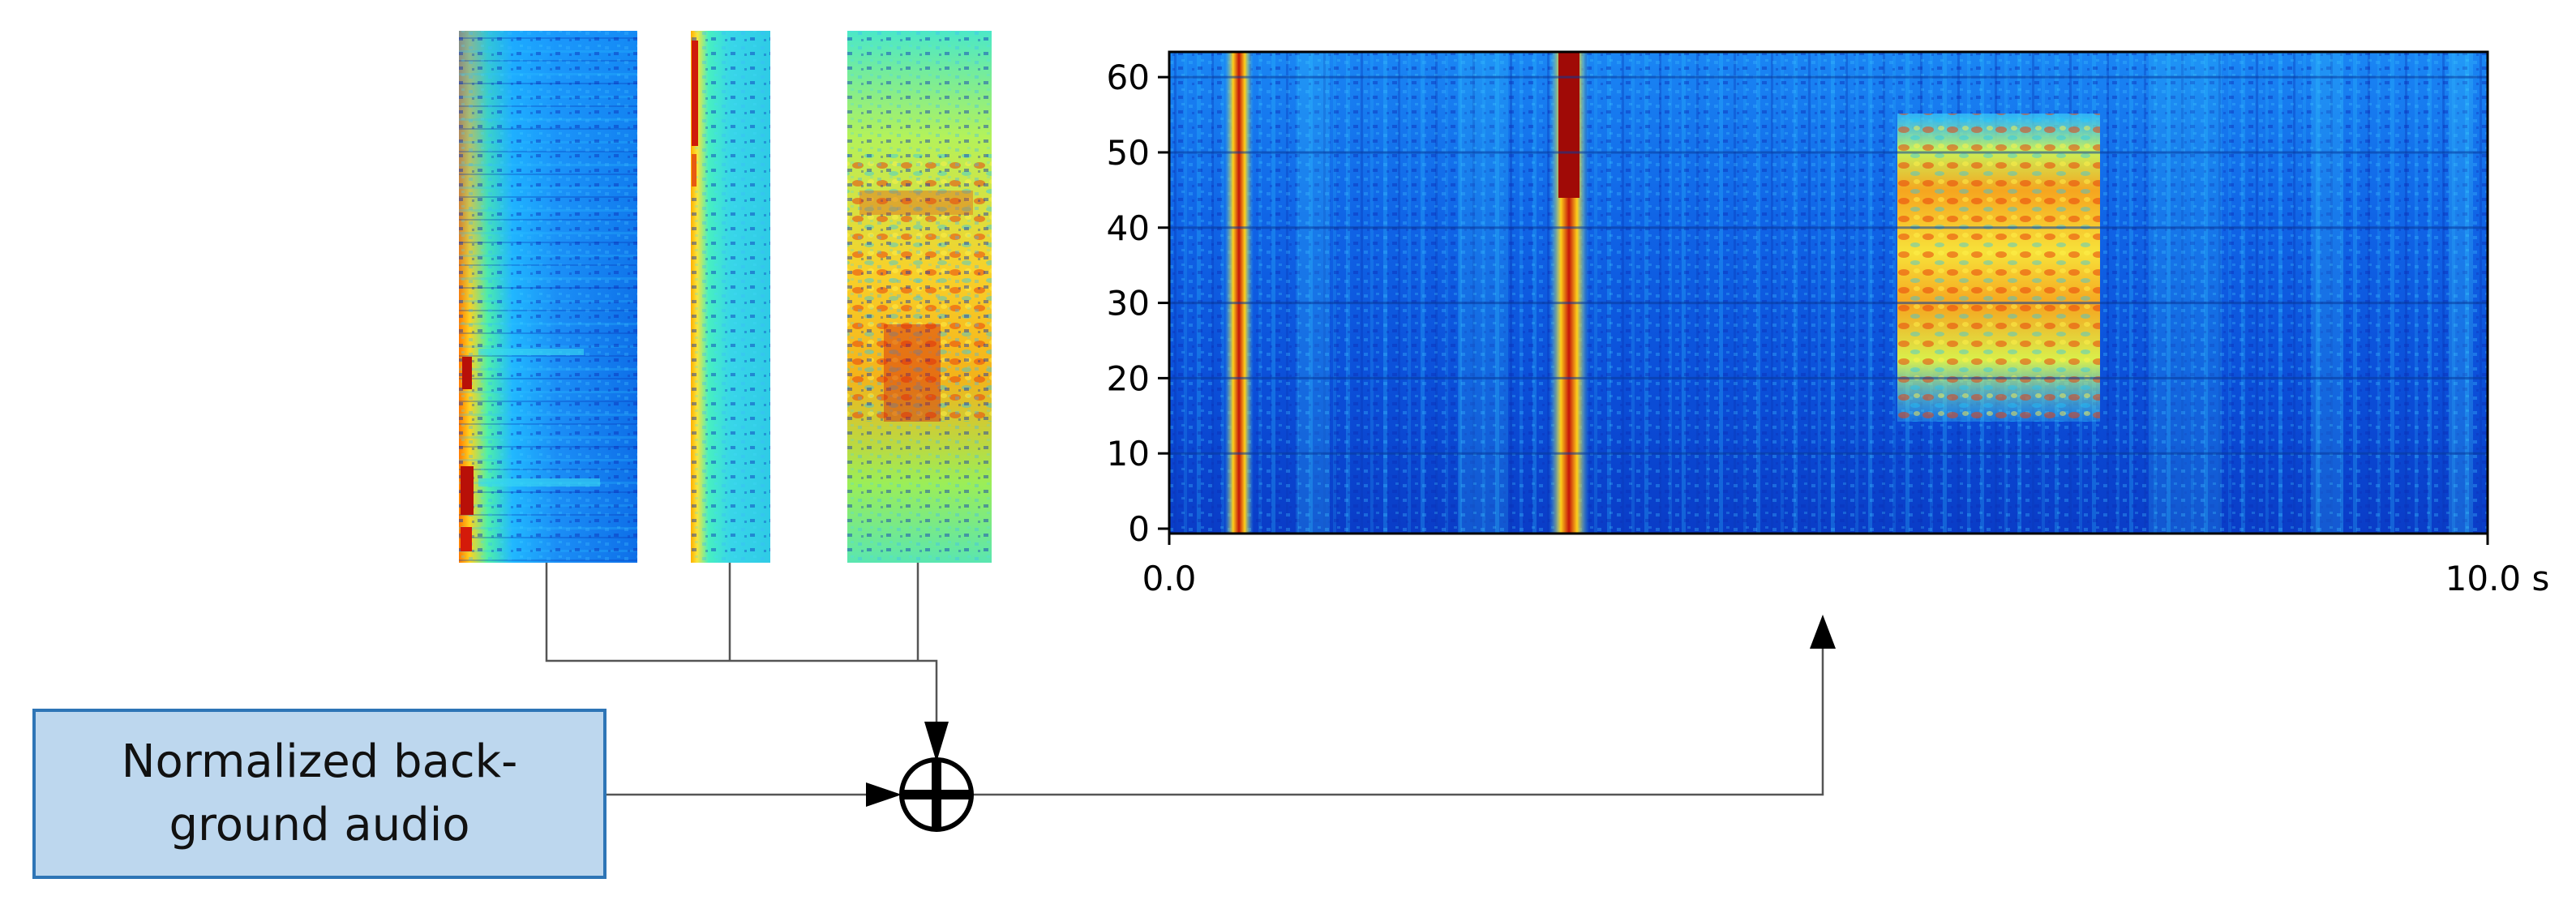 Image resolution: width=2576 pixels, height=913 pixels. Describe the element at coordinates (936, 795) in the screenshot. I see `sum-junction-icon` at that location.